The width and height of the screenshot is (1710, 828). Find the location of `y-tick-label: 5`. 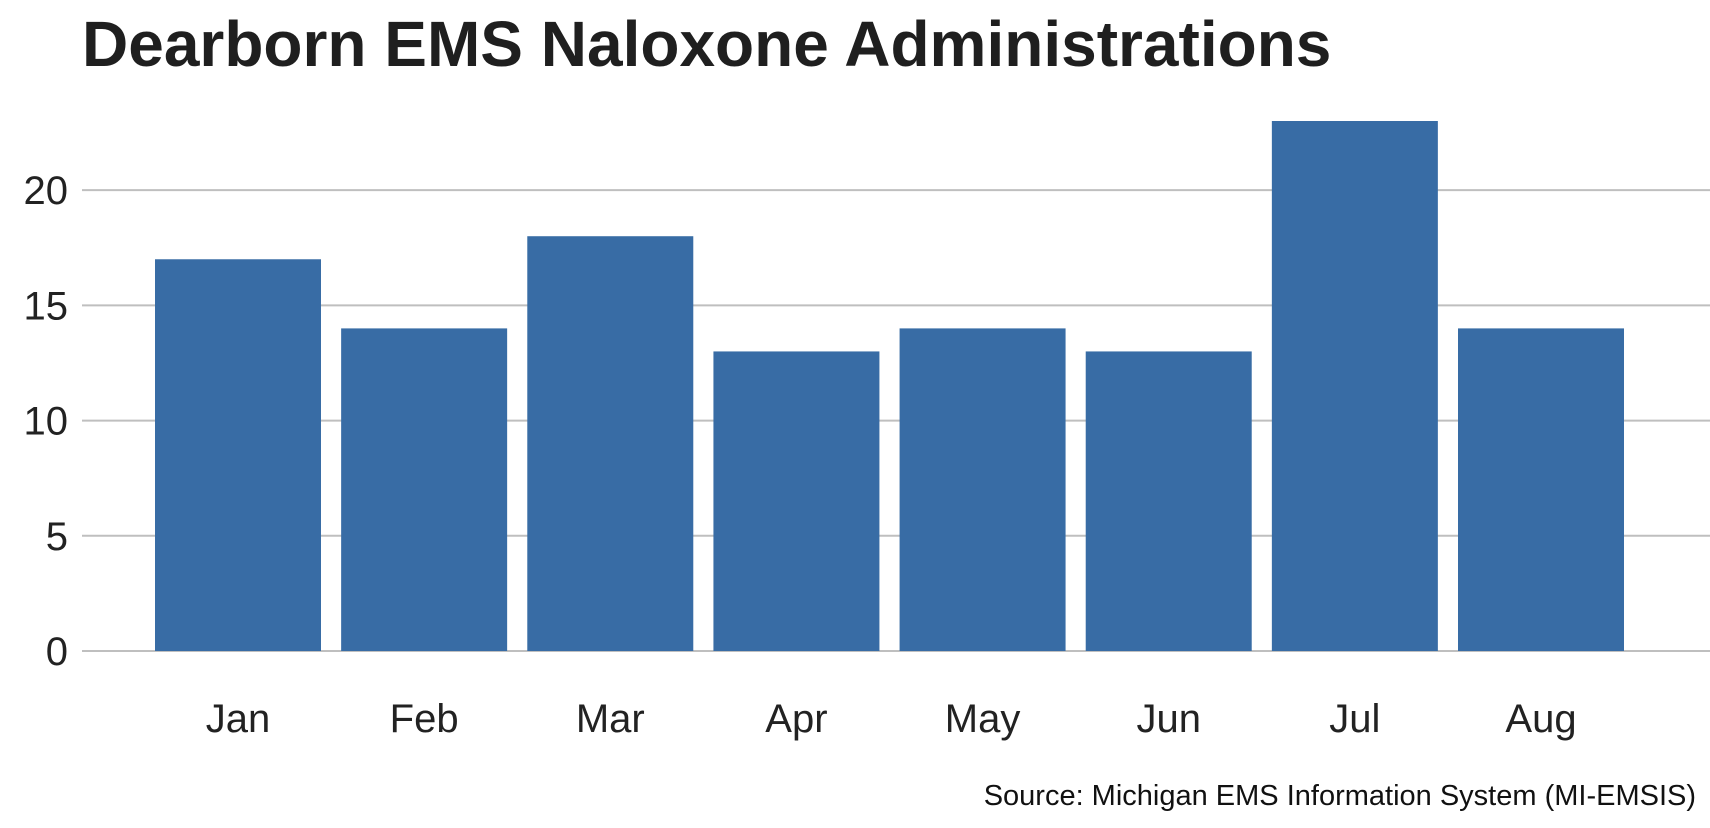

y-tick-label: 5 is located at coordinates (57, 537).